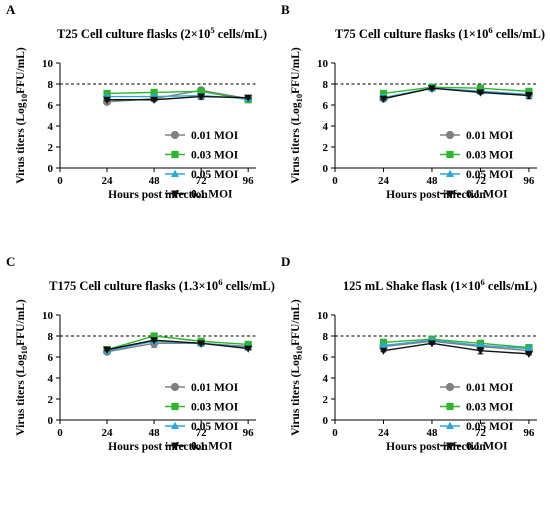 This screenshot has width=550, height=510. I want to click on panel-letter: D, so click(285, 261).